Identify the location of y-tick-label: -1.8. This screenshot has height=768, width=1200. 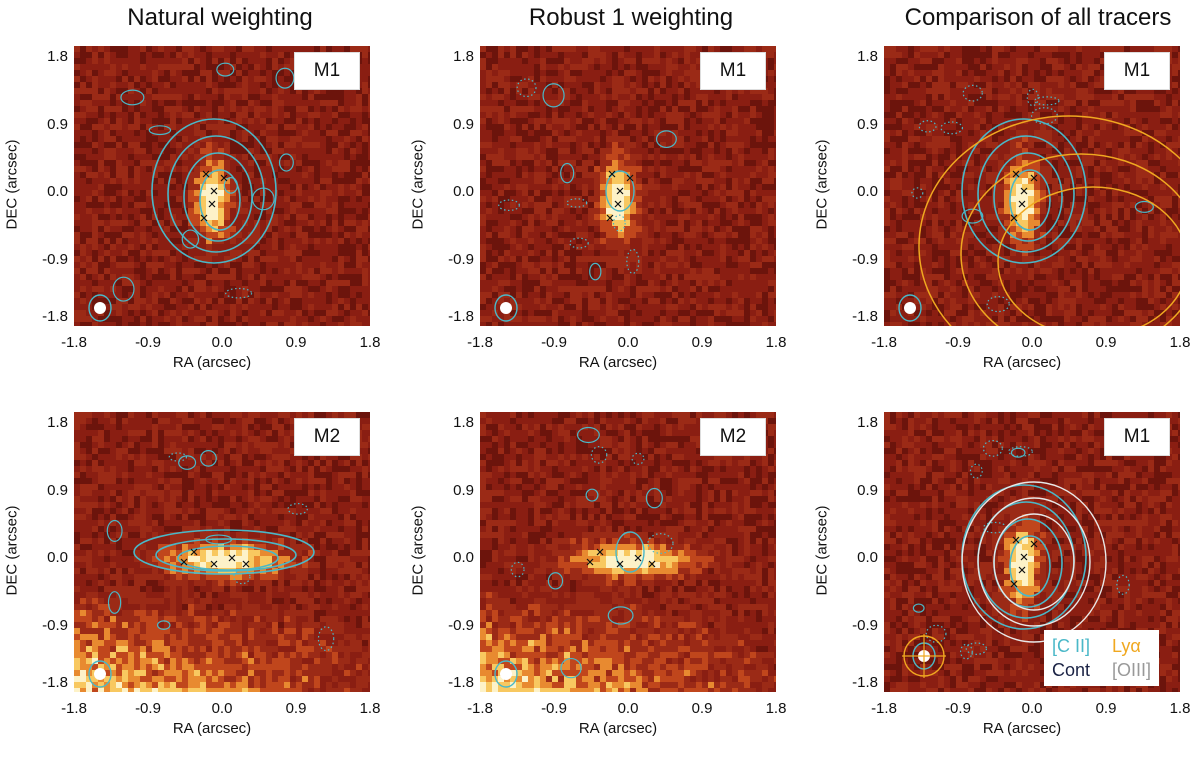
(865, 682).